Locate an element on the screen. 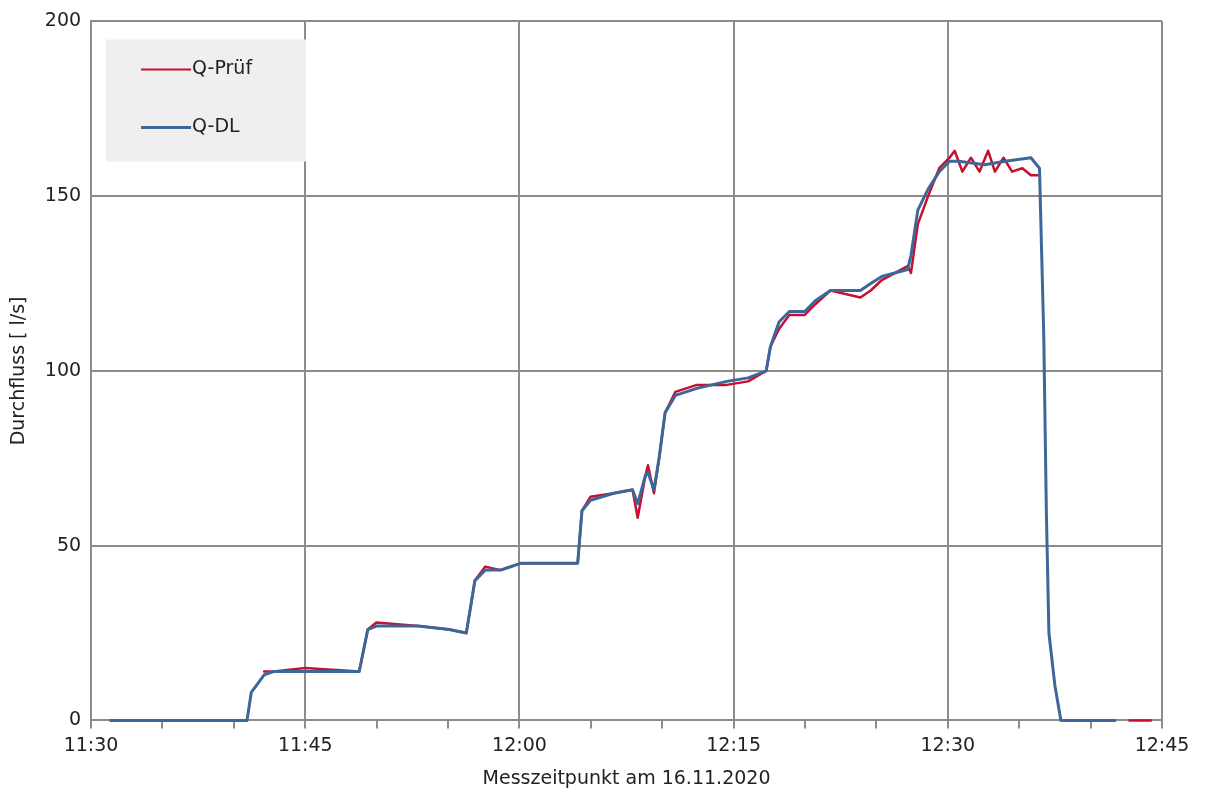 The height and width of the screenshot is (798, 1206). x-tick-label: 12:30 is located at coordinates (948, 743).